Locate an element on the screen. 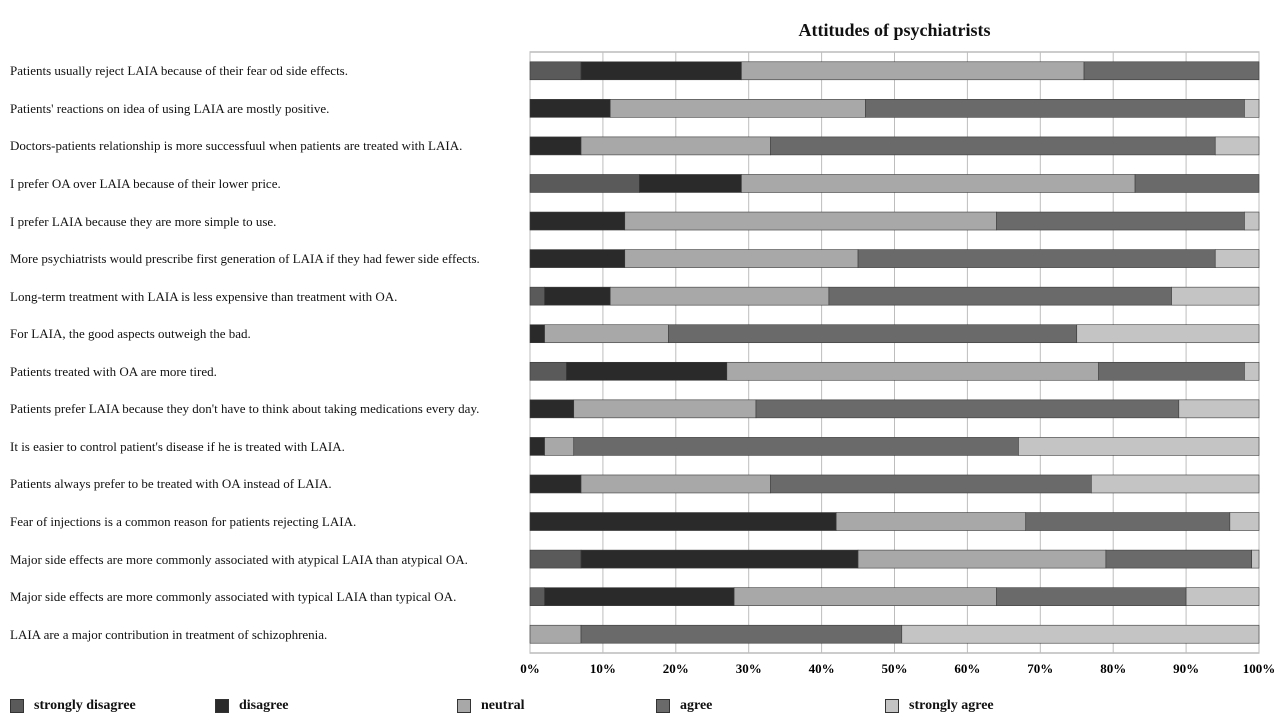 The width and height of the screenshot is (1281, 720). legend-item: strongly agree is located at coordinates (939, 706).